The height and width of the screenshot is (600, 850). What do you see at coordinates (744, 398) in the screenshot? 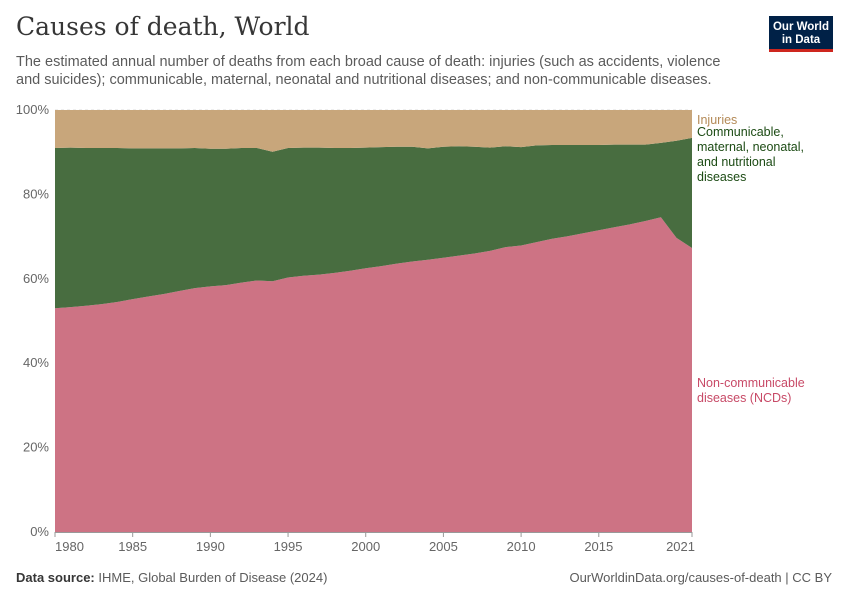
I see `series-label-line: diseases (NCDs)` at bounding box center [744, 398].